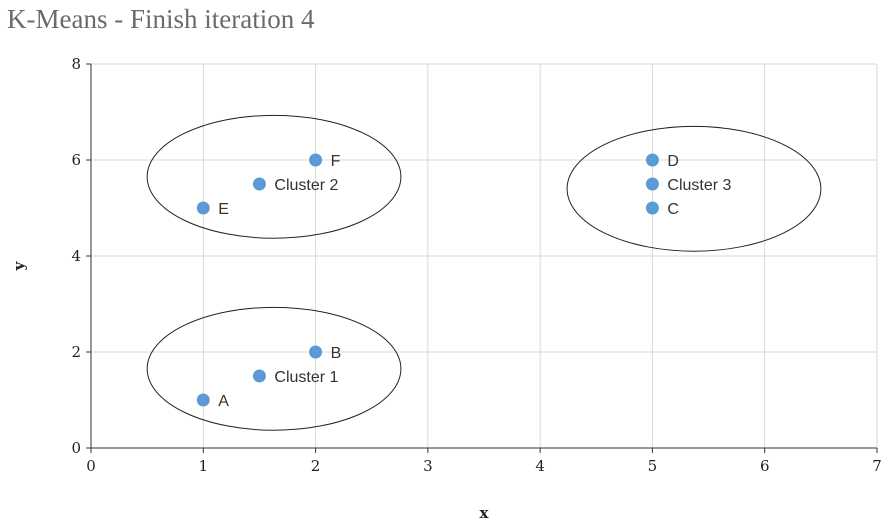  Describe the element at coordinates (653, 466) in the screenshot. I see `x-tick-label: 5` at that location.